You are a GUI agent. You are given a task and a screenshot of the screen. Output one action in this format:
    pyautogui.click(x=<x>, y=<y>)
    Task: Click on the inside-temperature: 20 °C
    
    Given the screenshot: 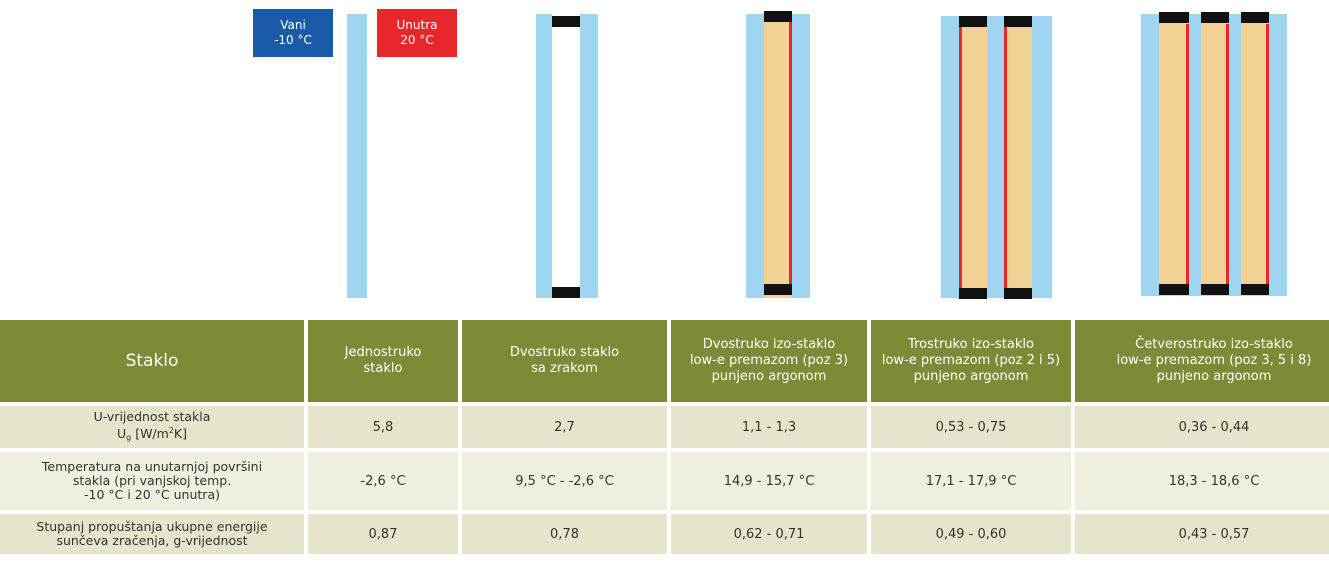 What is the action you would take?
    pyautogui.click(x=417, y=40)
    